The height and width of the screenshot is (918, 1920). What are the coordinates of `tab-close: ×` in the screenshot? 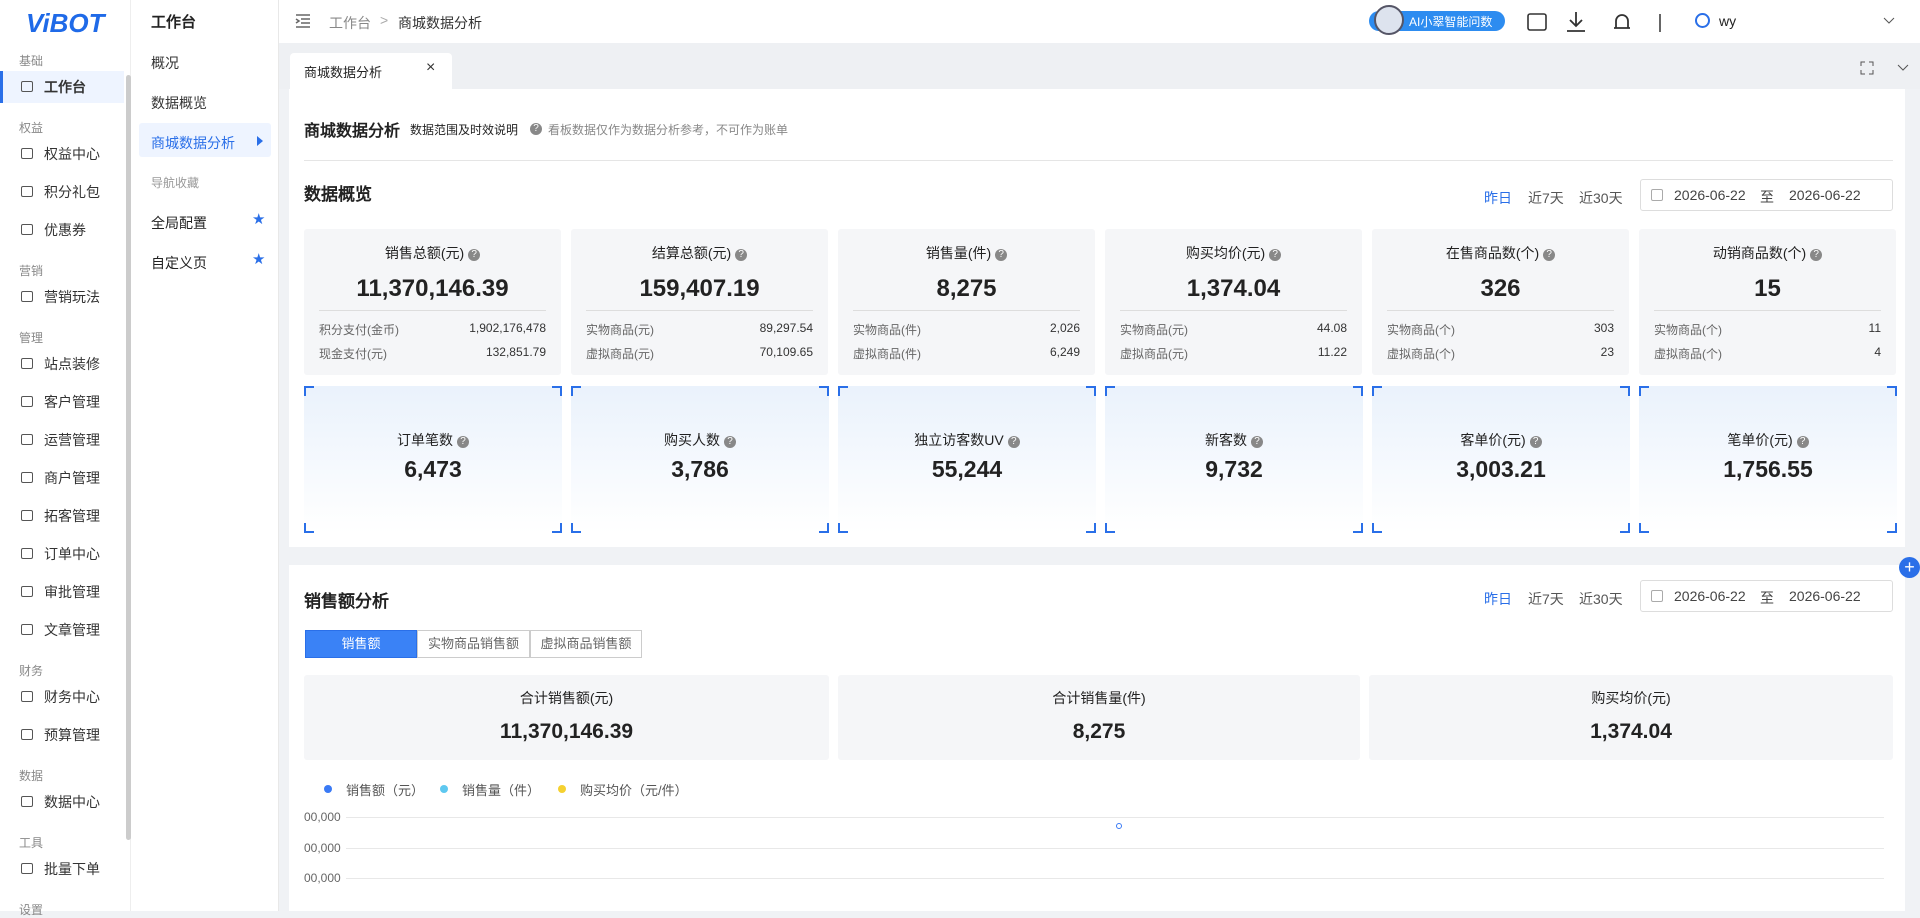 It's located at (431, 67).